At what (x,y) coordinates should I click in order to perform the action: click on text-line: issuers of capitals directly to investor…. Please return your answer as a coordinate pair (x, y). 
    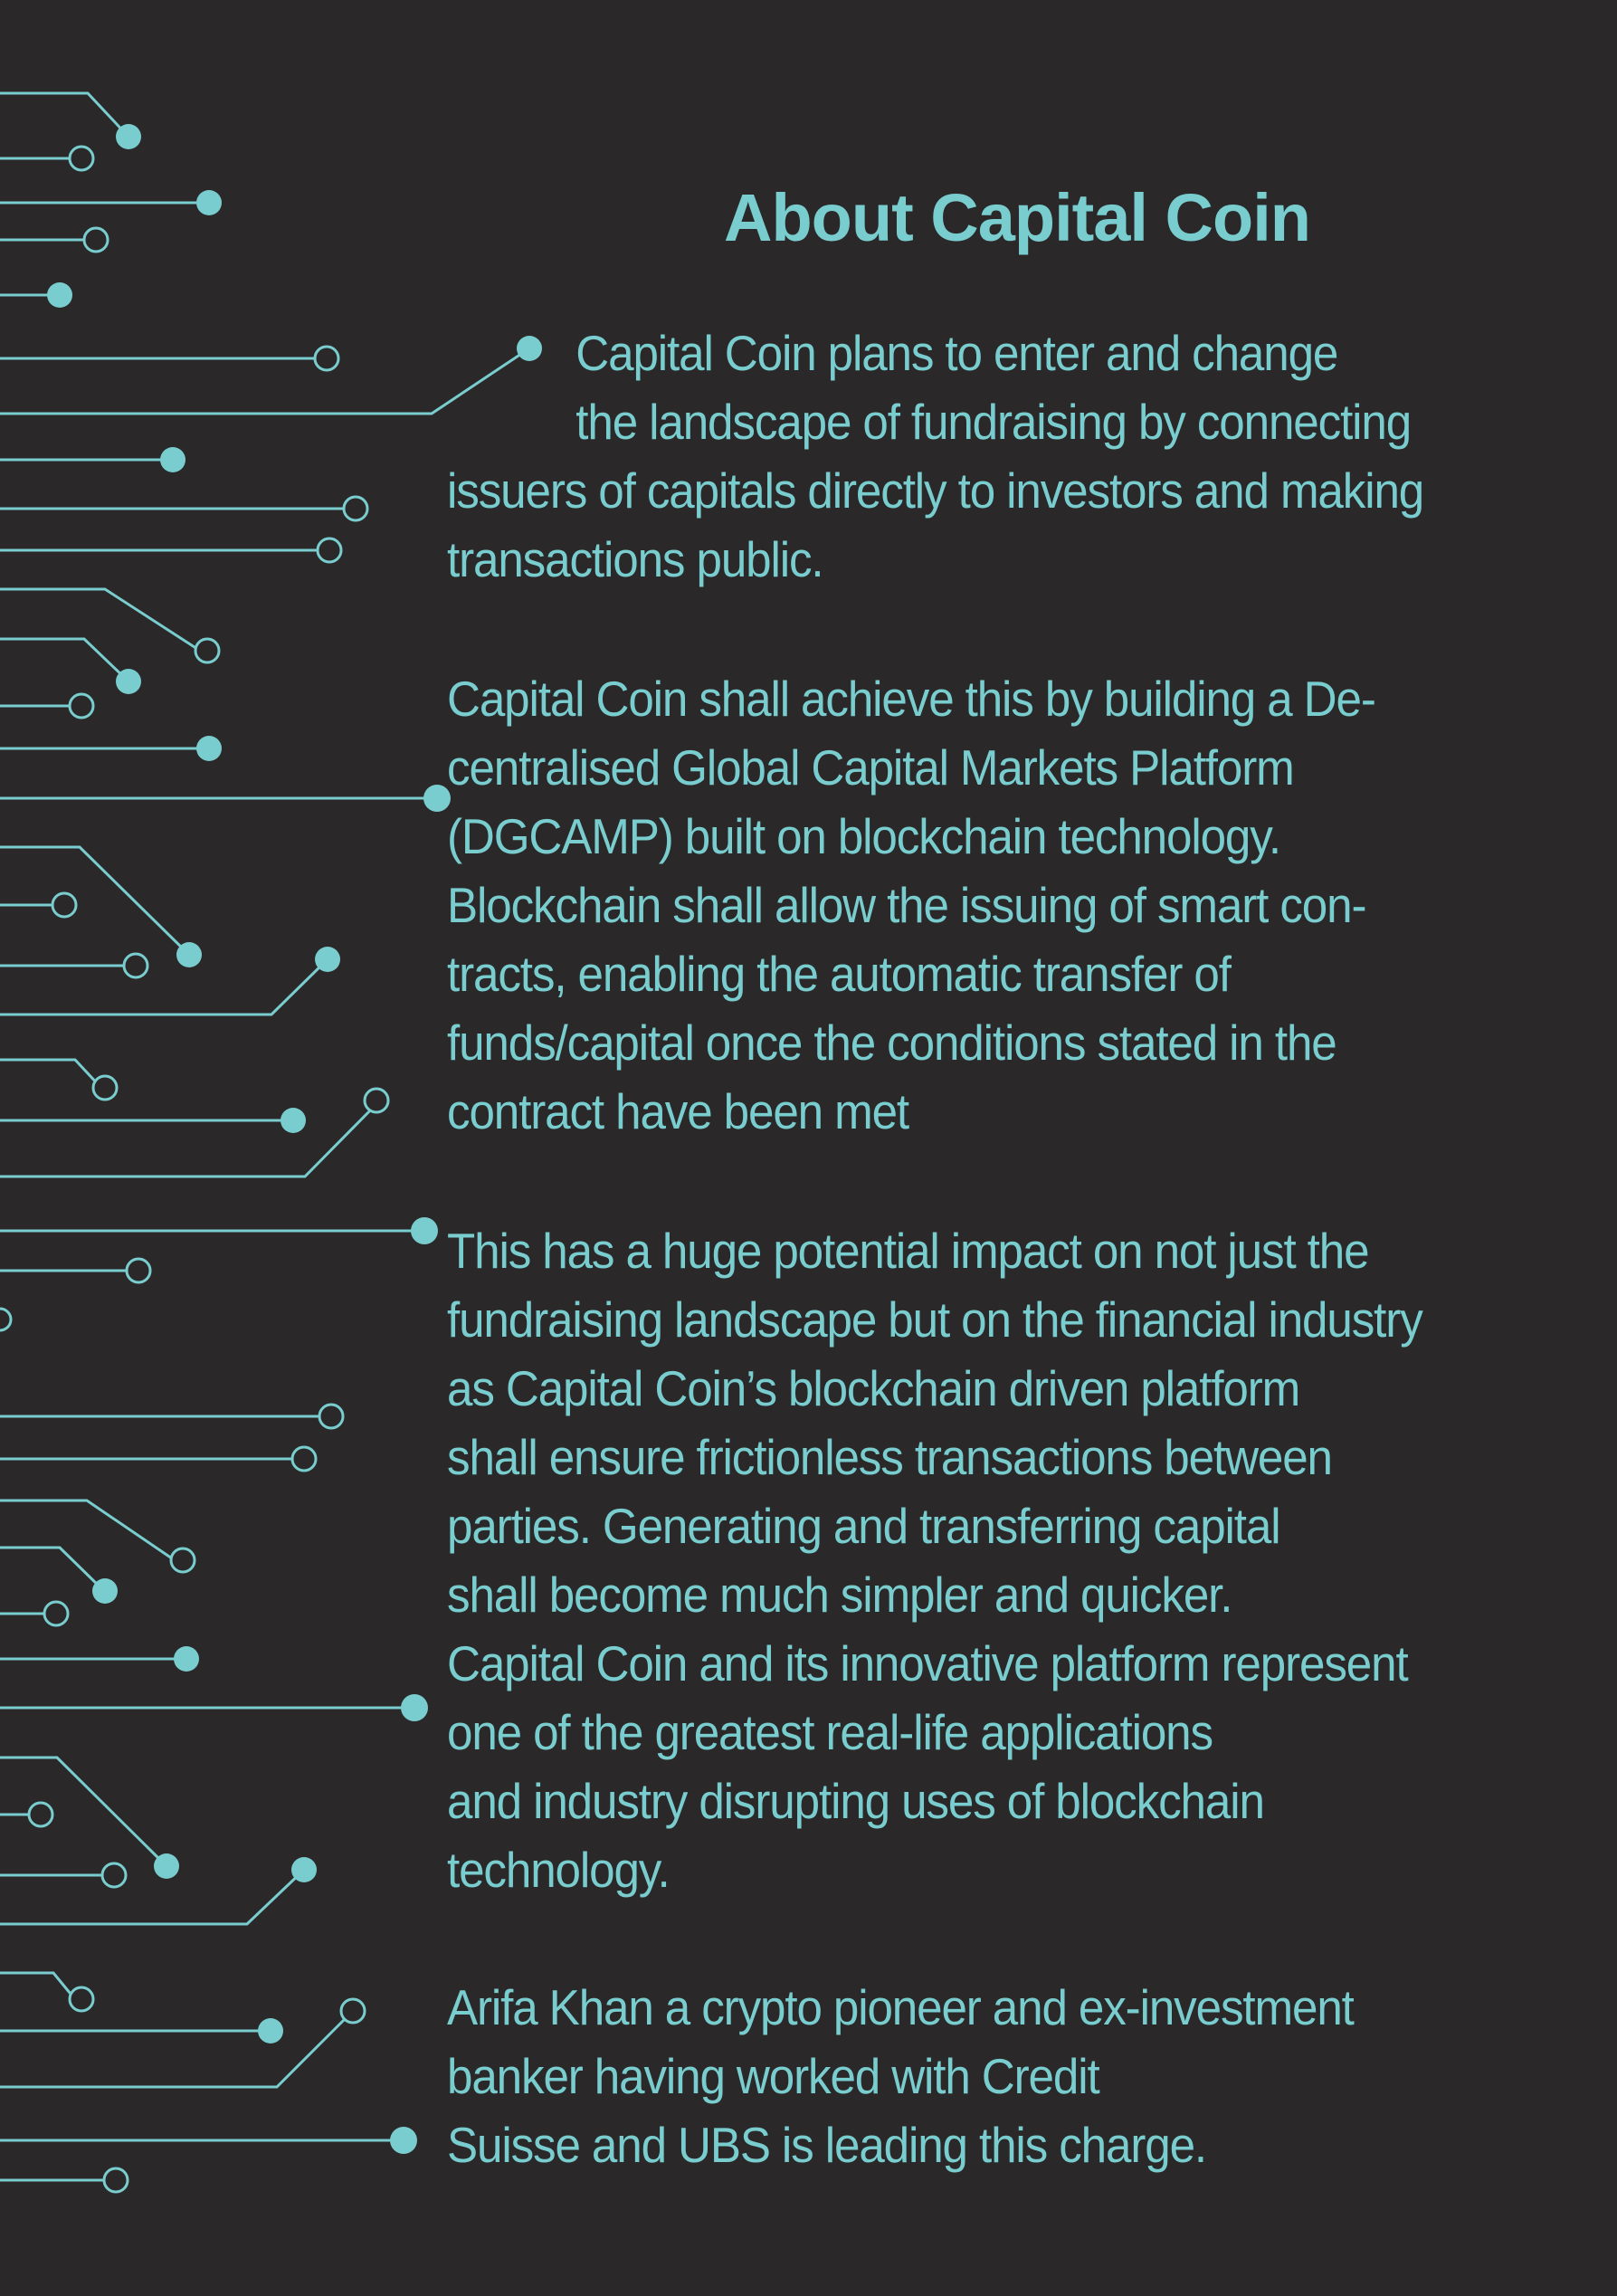
    Looking at the image, I should click on (936, 490).